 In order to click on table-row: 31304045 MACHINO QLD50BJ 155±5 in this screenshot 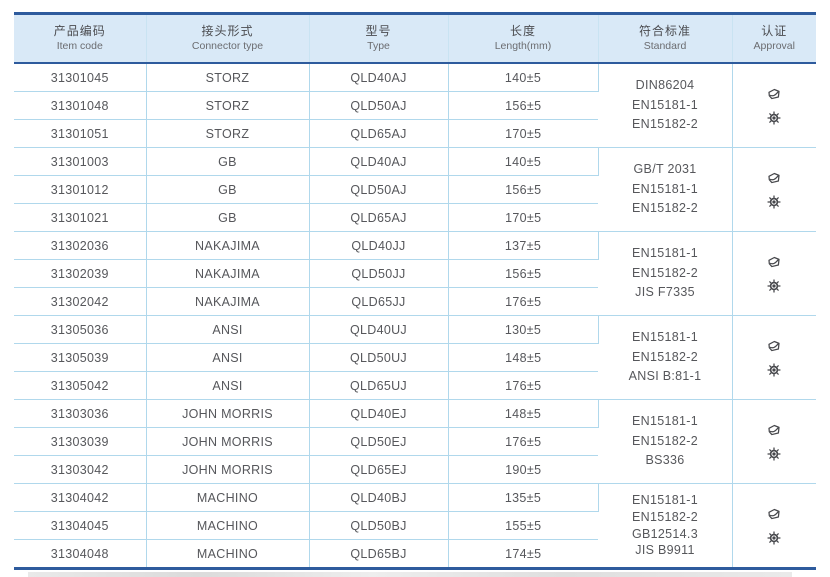, I will do `click(415, 525)`.